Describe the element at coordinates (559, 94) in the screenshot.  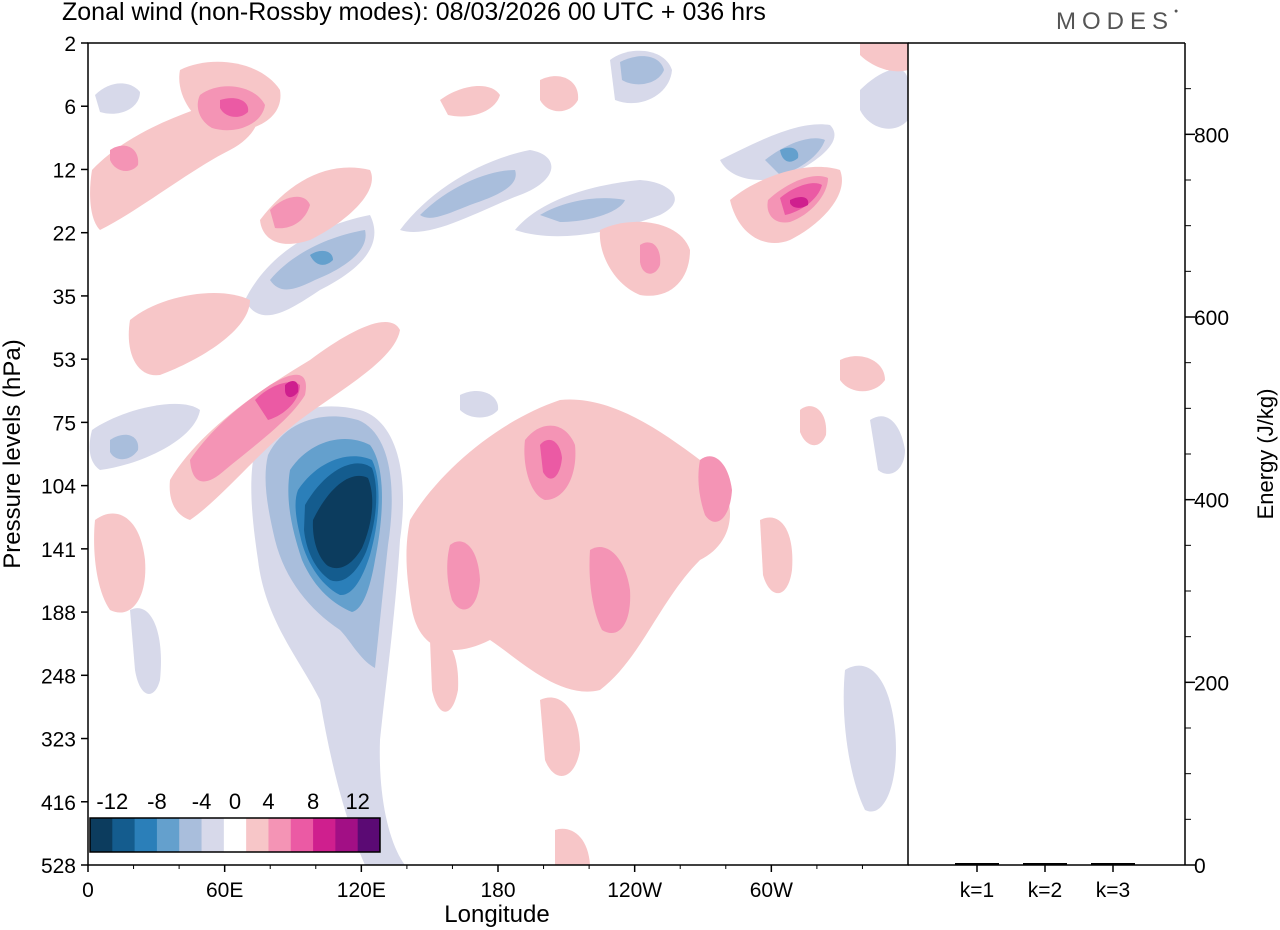
I see `contour-upper-mid-b` at that location.